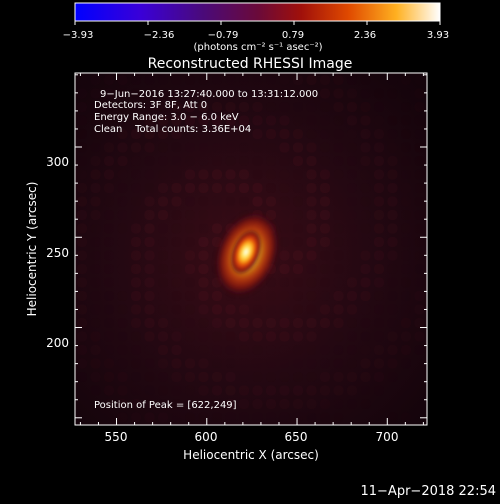 The width and height of the screenshot is (500, 504). I want to click on colorbar-tick-label: 0.79, so click(293, 35).